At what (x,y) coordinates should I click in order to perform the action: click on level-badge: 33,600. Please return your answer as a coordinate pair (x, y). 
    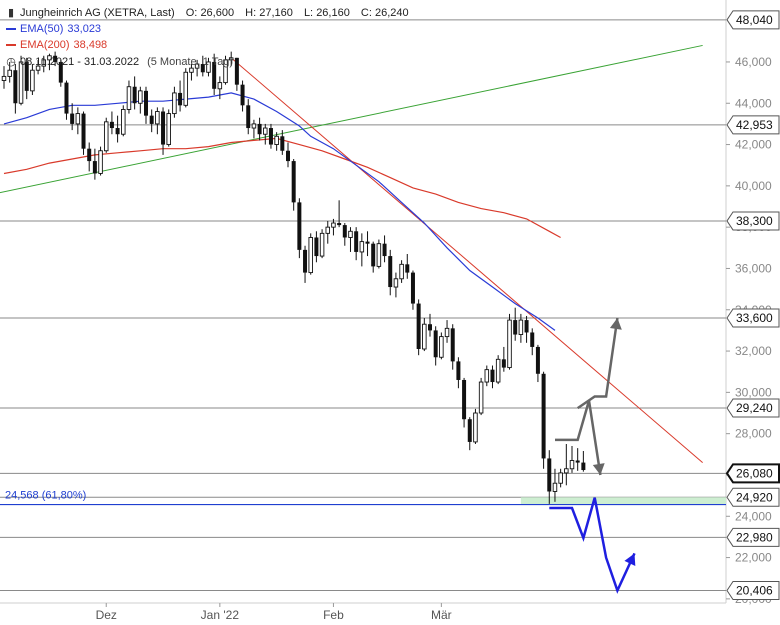
    Looking at the image, I should click on (753, 318).